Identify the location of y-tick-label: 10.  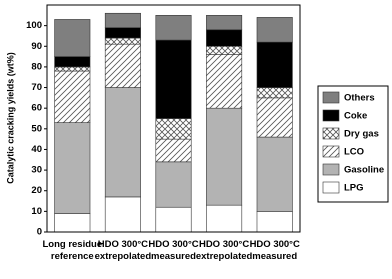
(36, 211).